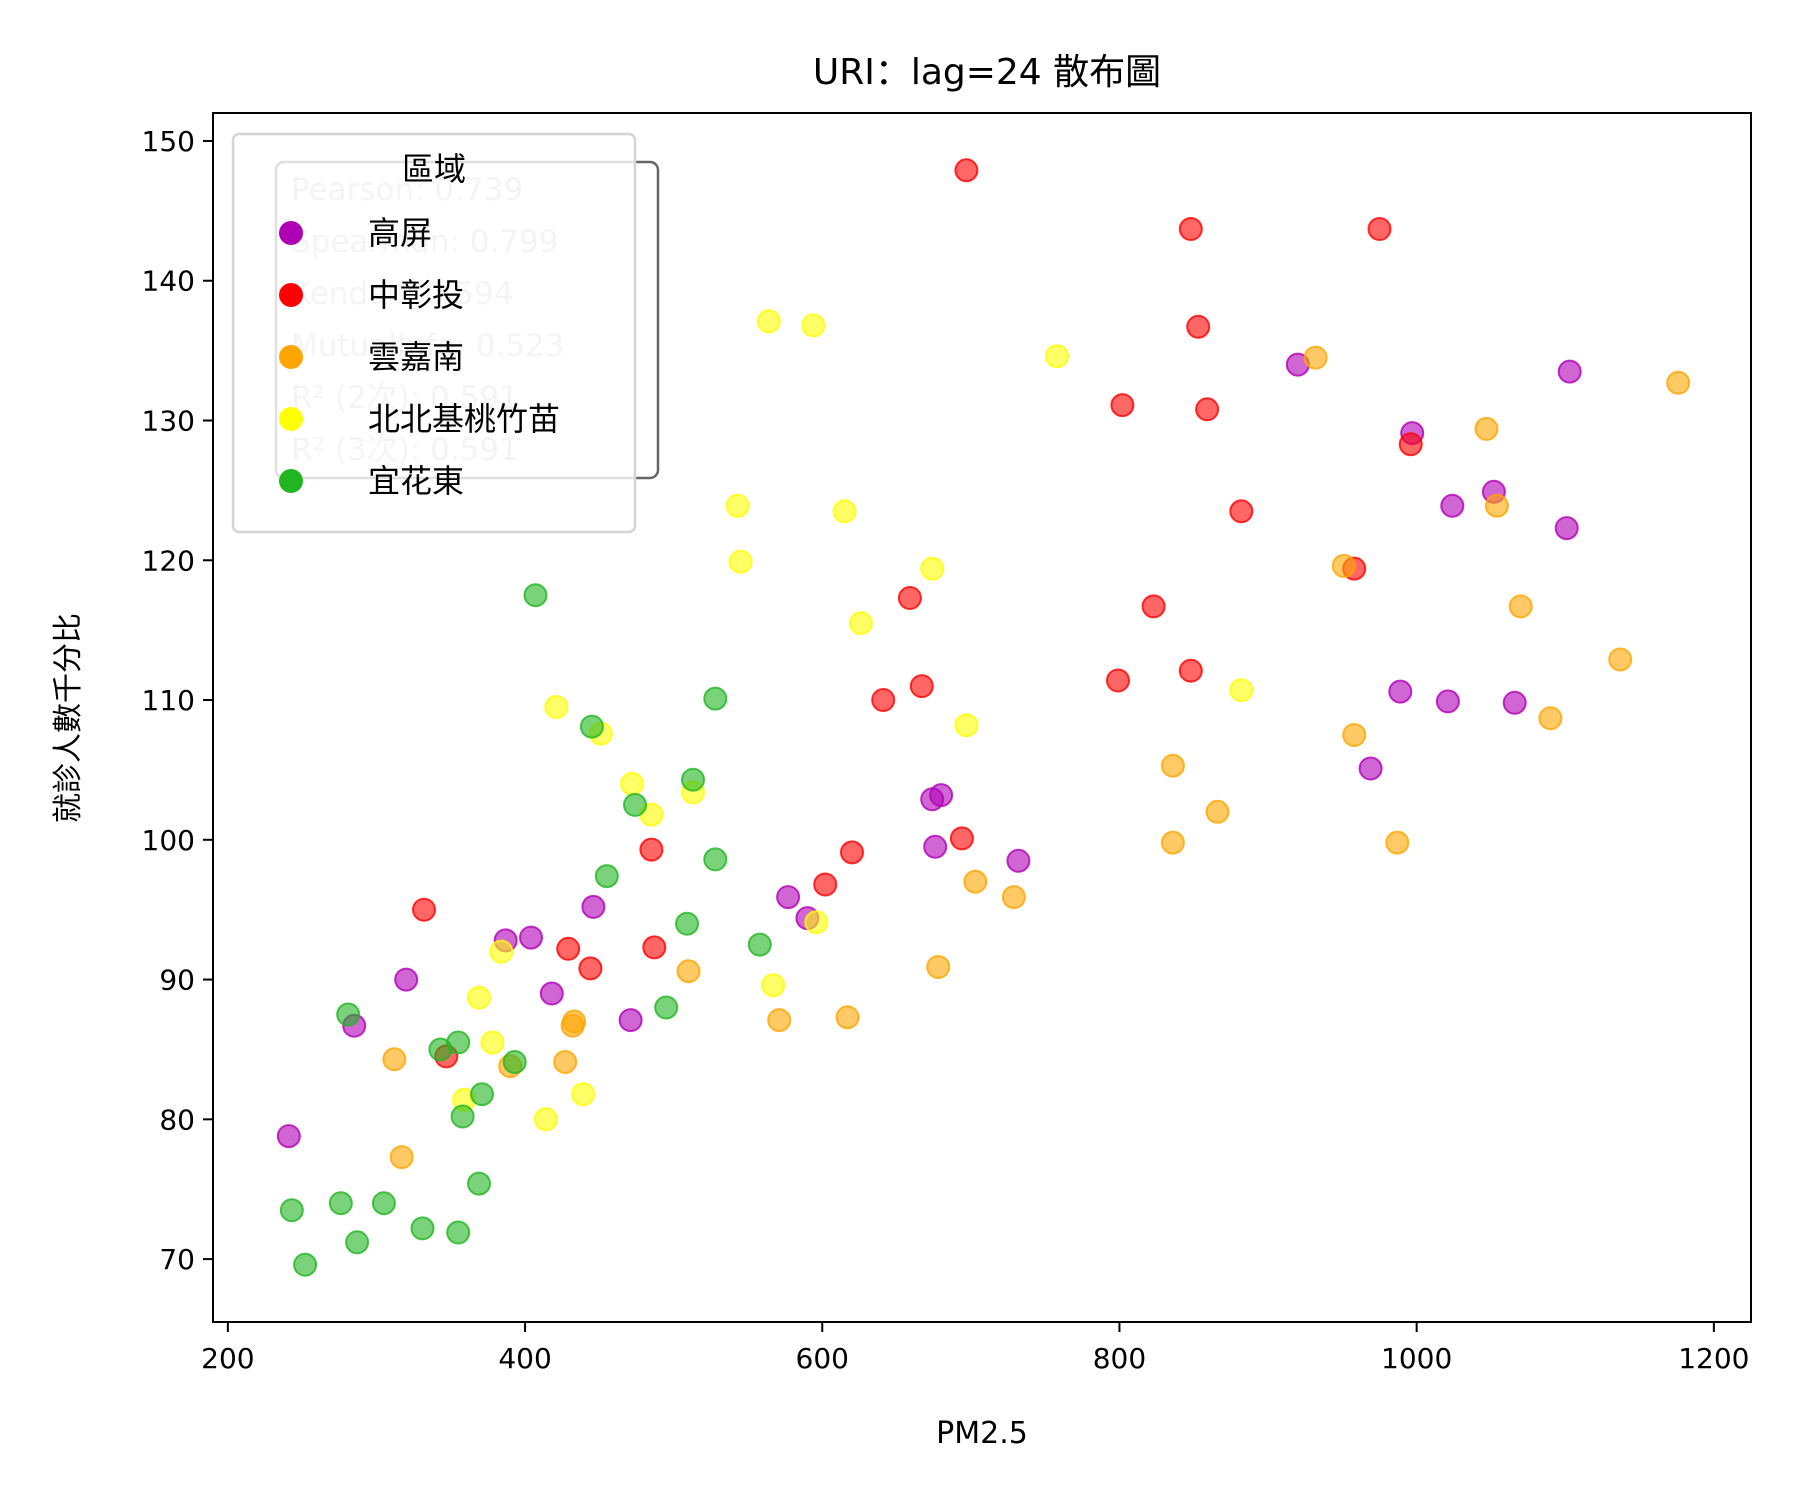 Image resolution: width=1800 pixels, height=1500 pixels. Describe the element at coordinates (227, 1358) in the screenshot. I see `x-tick-label: 200` at that location.